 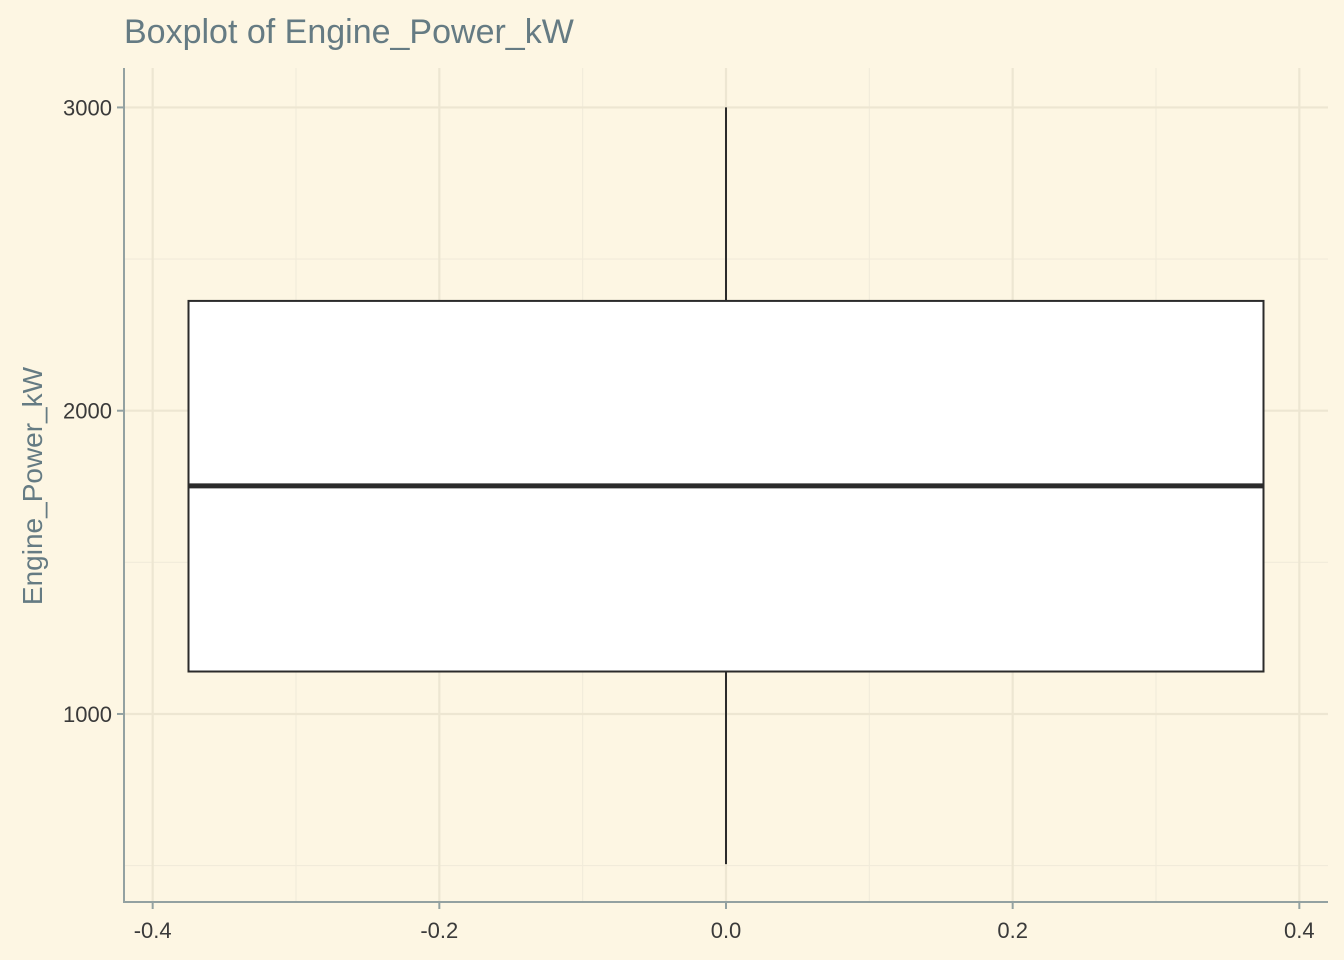 What do you see at coordinates (87, 411) in the screenshot?
I see `y-tick-label: 2000` at bounding box center [87, 411].